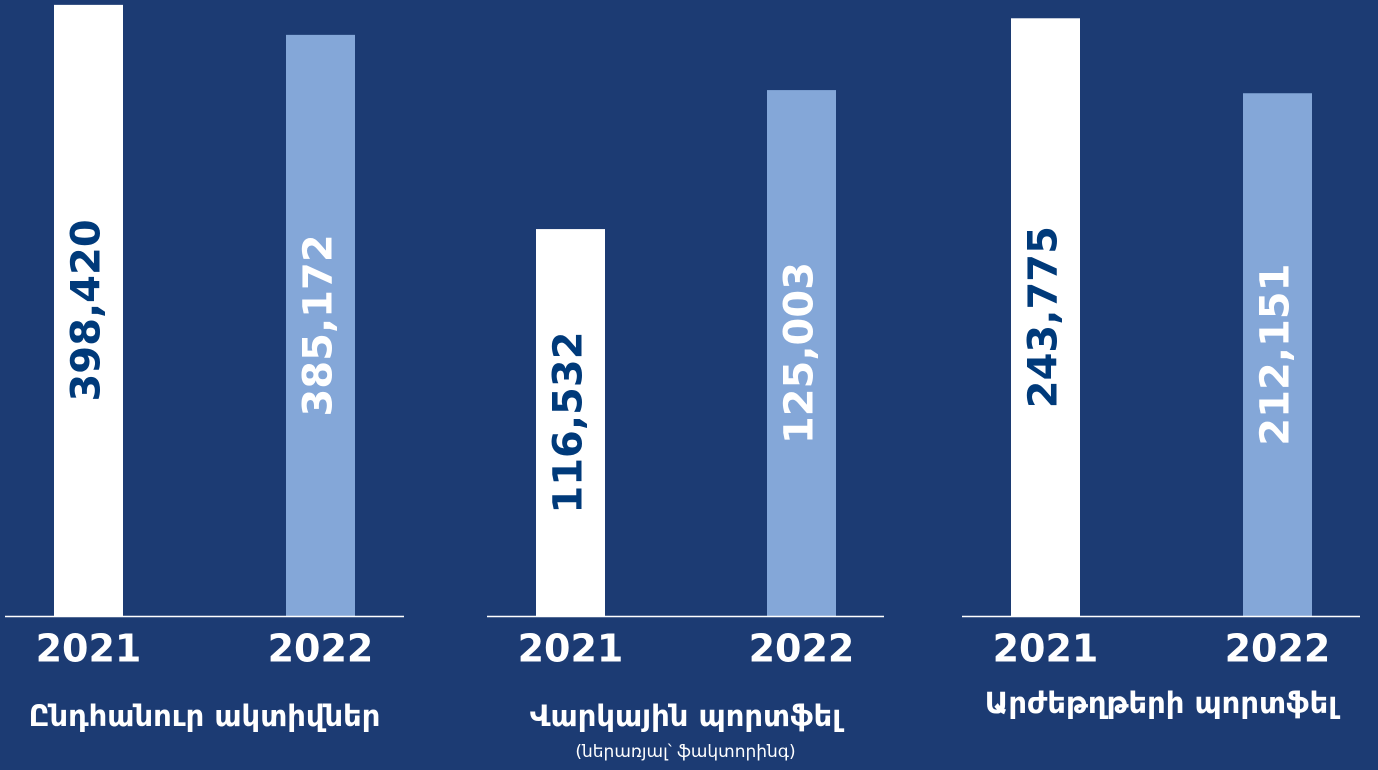 This screenshot has height=770, width=1378. Describe the element at coordinates (205, 716) in the screenshot. I see `chart-title: Ընդհանուր ակտիվներ` at that location.